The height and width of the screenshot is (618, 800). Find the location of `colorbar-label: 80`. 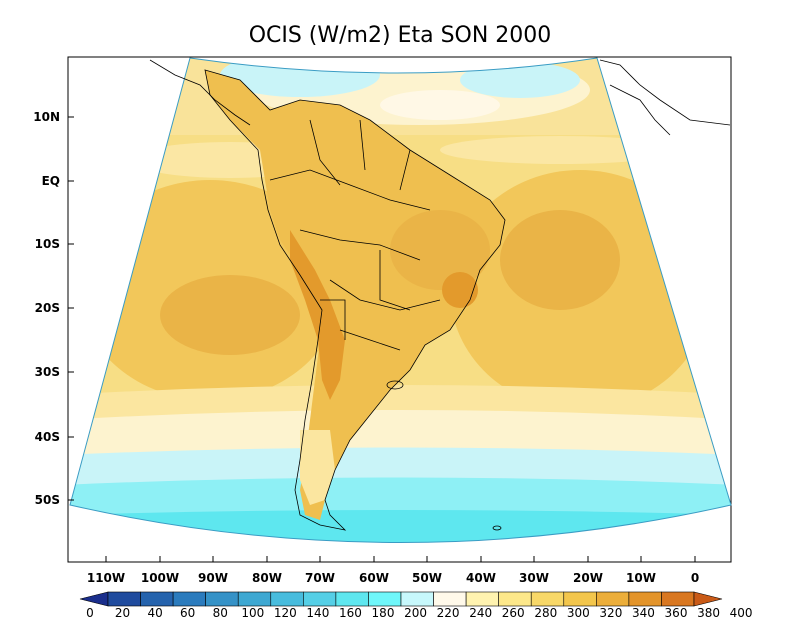

colorbar-label: 80 is located at coordinates (220, 612).